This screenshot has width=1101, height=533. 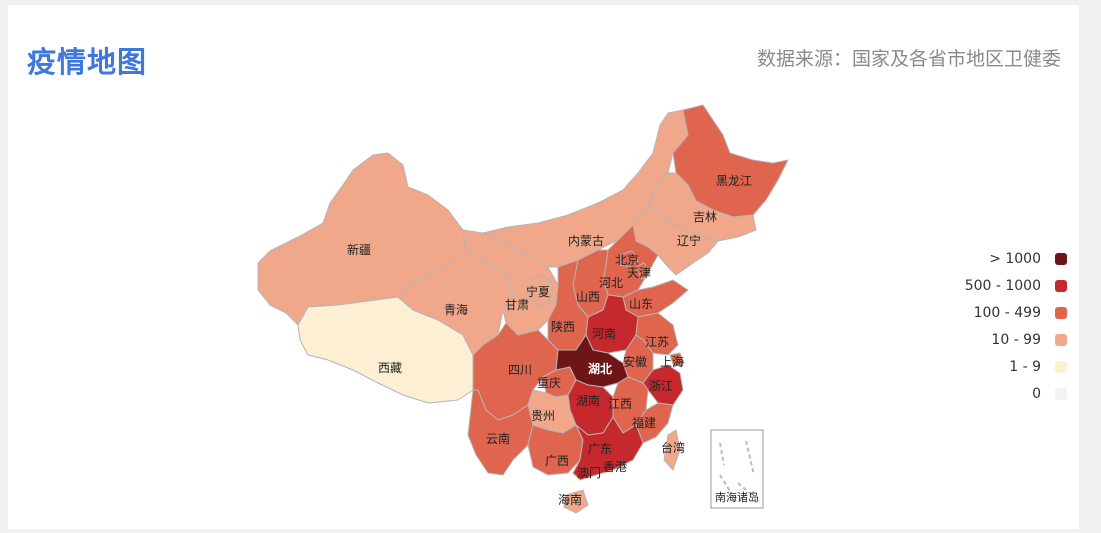 What do you see at coordinates (620, 404) in the screenshot?
I see `label-jiangxi: 江西` at bounding box center [620, 404].